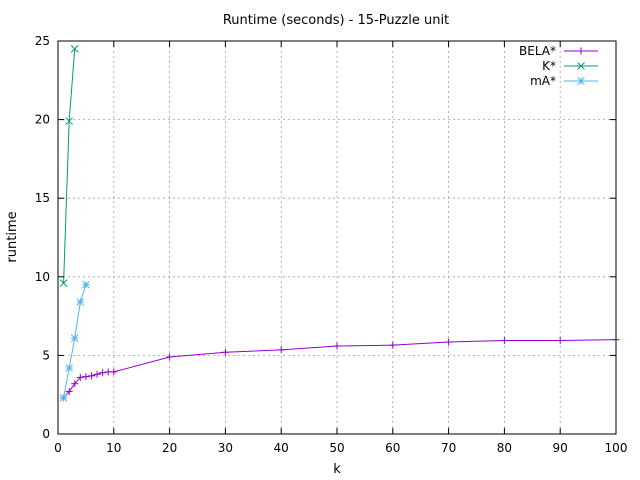 The height and width of the screenshot is (480, 640). I want to click on legend-item: K*, so click(570, 66).